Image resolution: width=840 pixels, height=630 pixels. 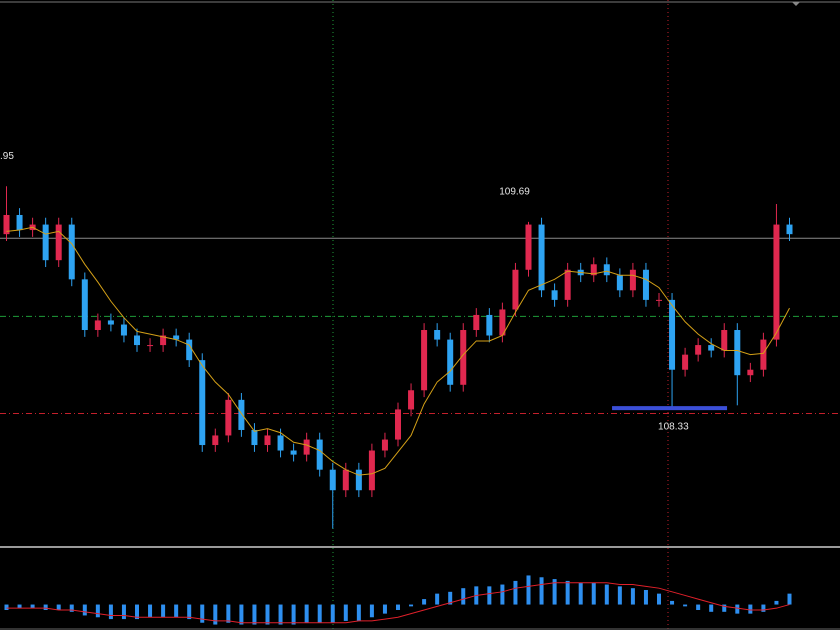 What do you see at coordinates (398, 603) in the screenshot?
I see `signal-line` at bounding box center [398, 603].